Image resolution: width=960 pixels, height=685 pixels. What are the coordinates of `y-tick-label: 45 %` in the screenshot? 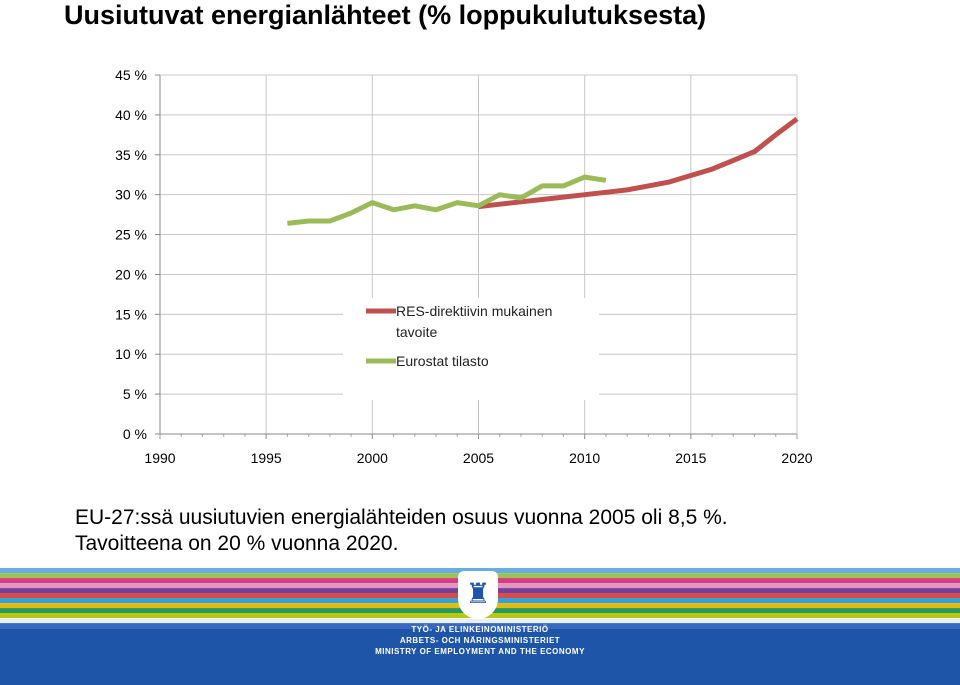 It's located at (131, 75).